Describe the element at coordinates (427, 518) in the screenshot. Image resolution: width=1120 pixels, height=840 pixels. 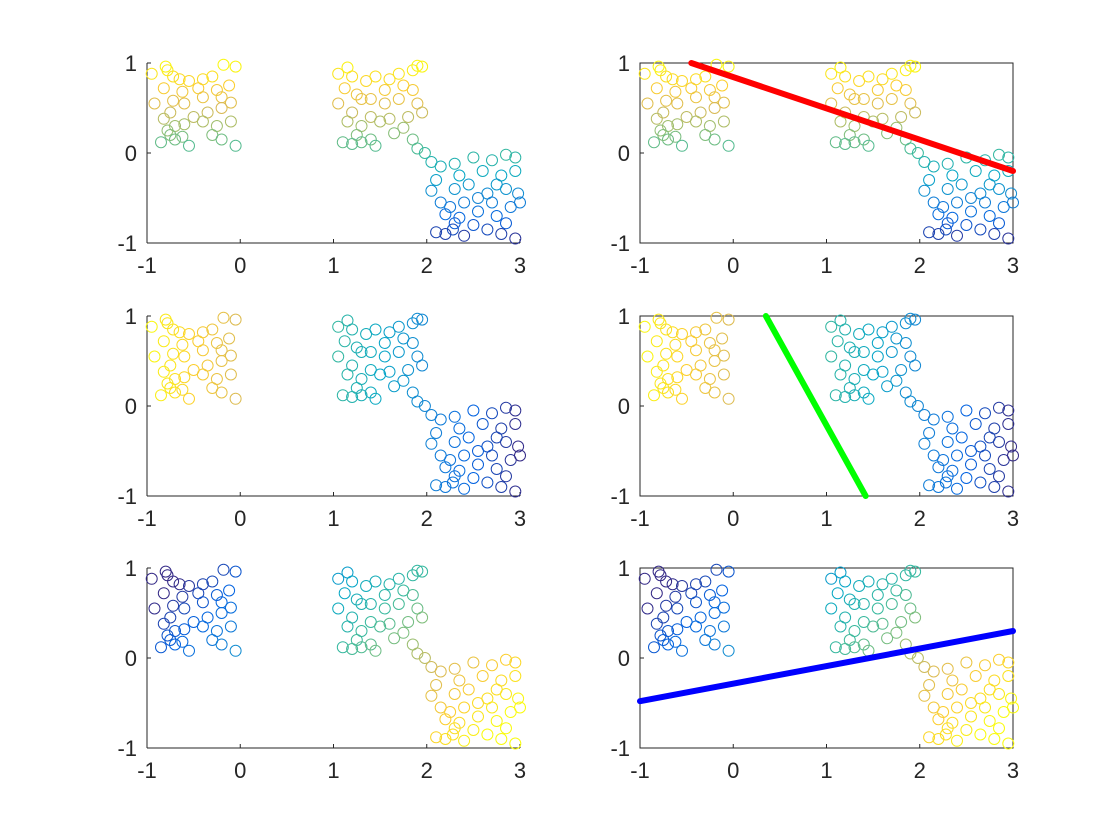
I see `x-tick-label: 2` at that location.